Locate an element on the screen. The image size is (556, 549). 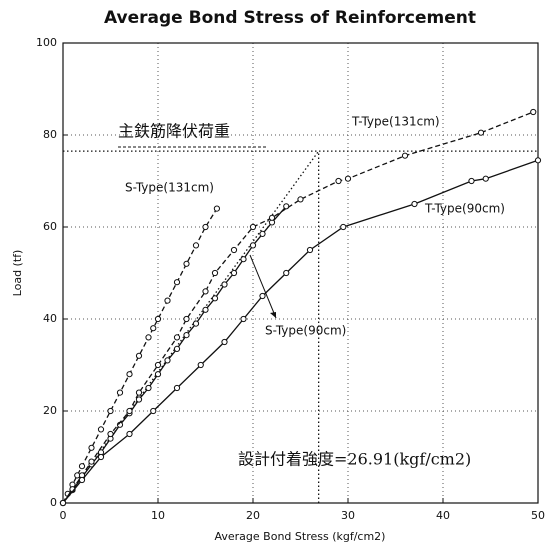
x-tick-label: 20 is located at coordinates (253, 515).